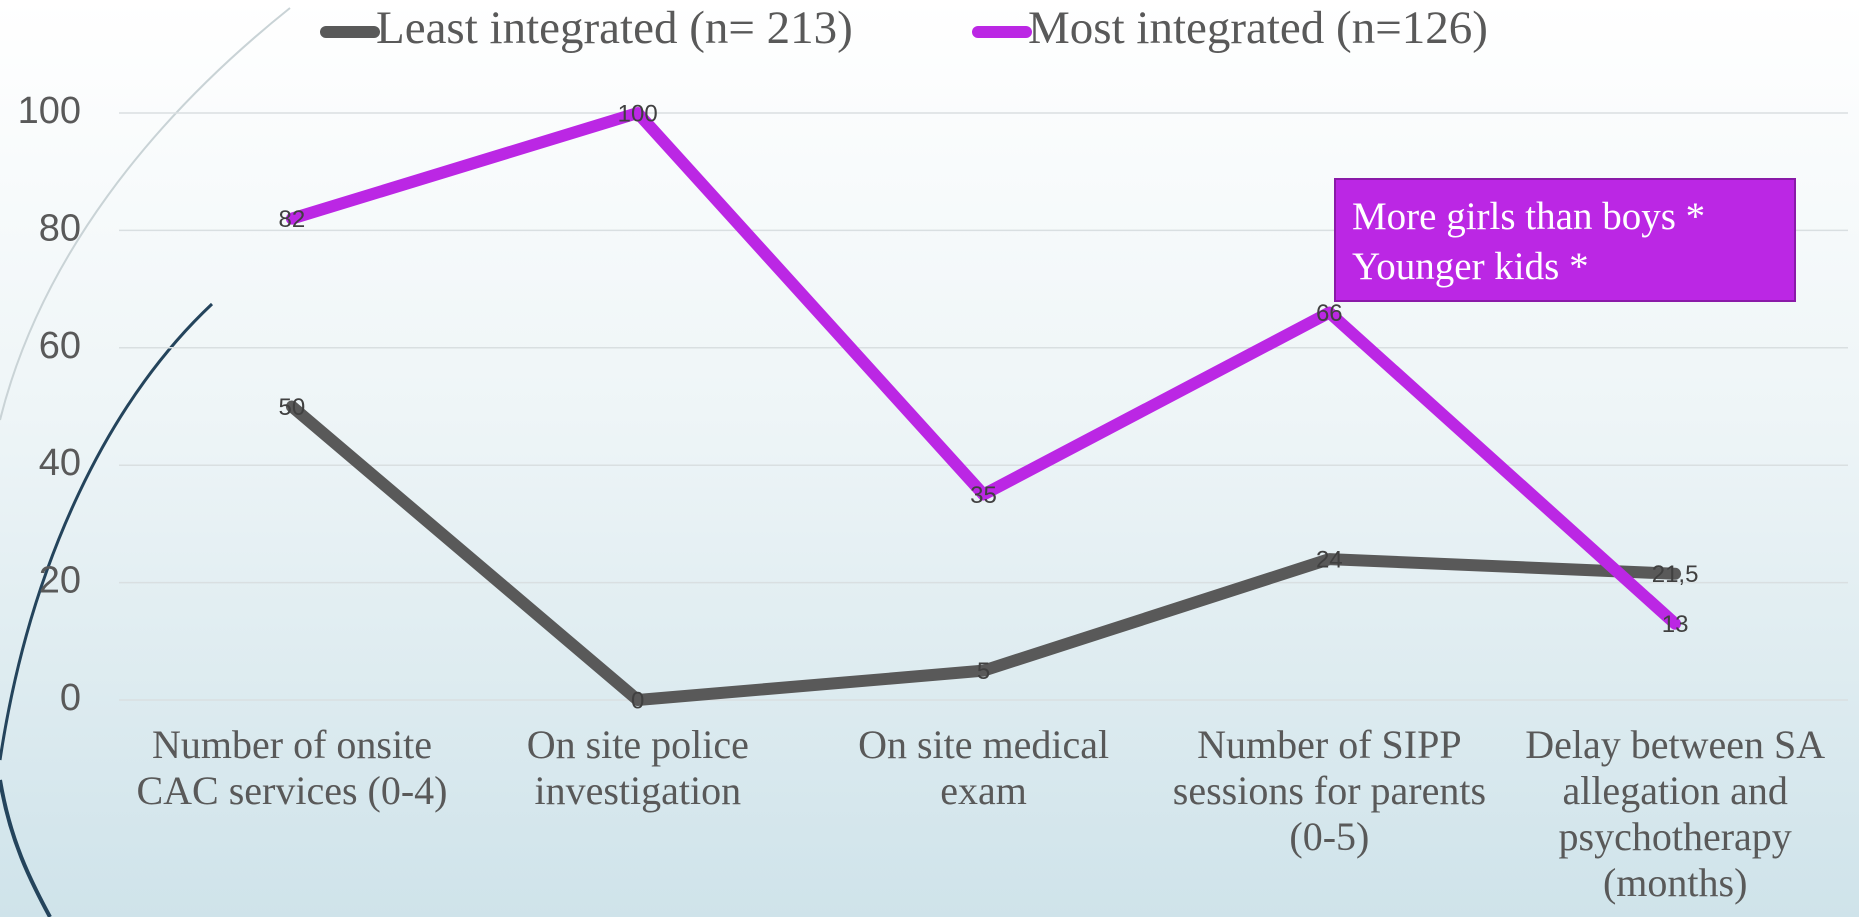 This screenshot has height=917, width=1859. What do you see at coordinates (292, 767) in the screenshot?
I see `x-tick-label: Number of onsite CAC services (0-4)` at bounding box center [292, 767].